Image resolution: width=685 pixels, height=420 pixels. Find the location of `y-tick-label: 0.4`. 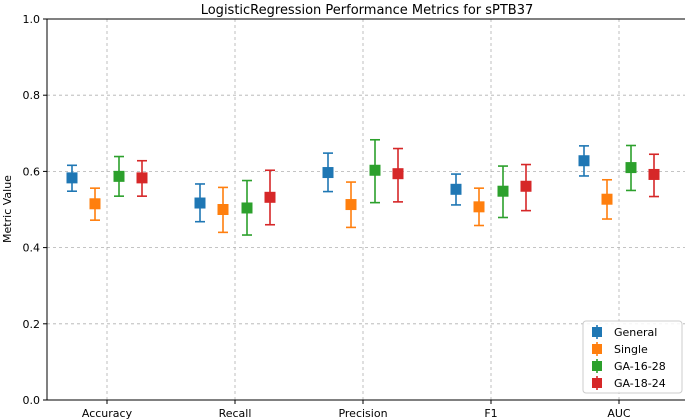

y-tick-label: 0.4 is located at coordinates (32, 248).